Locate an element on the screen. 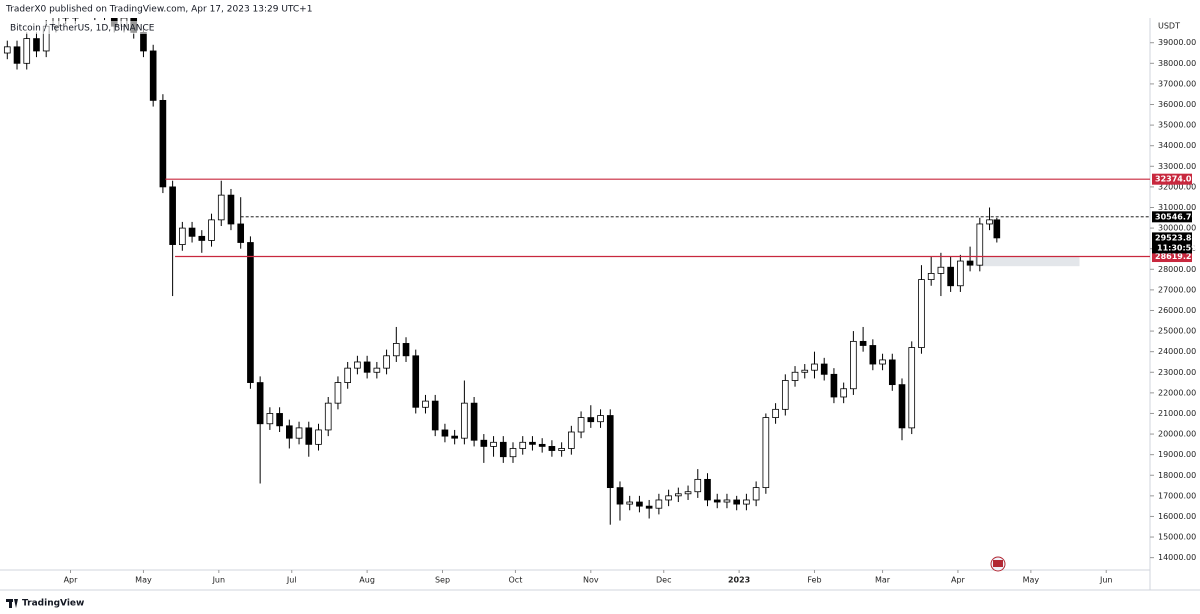 The image size is (1200, 614). last-price-bg is located at coordinates (1172, 243).